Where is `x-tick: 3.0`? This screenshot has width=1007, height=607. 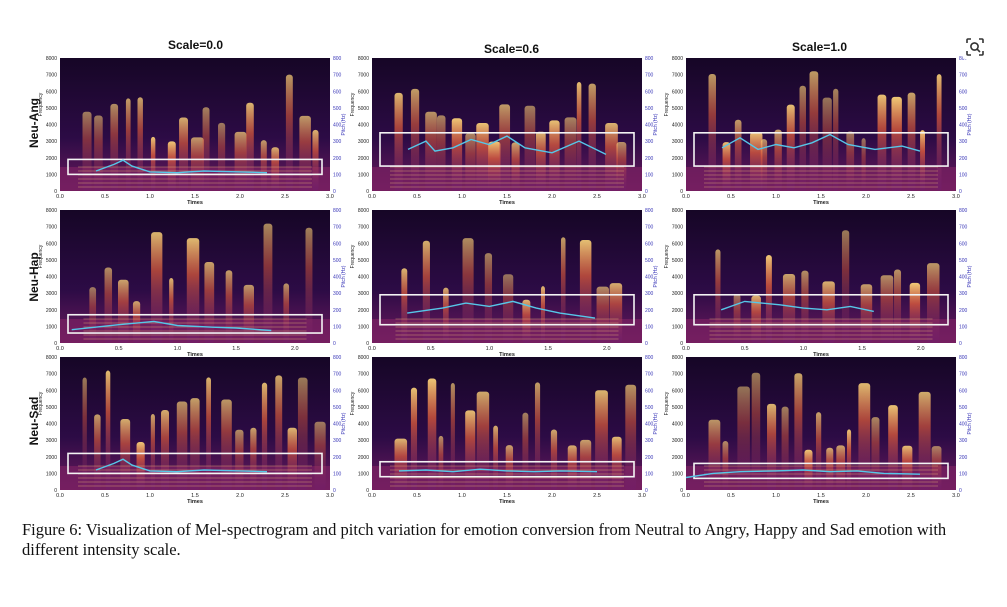
x-tick: 3.0 is located at coordinates (642, 197).